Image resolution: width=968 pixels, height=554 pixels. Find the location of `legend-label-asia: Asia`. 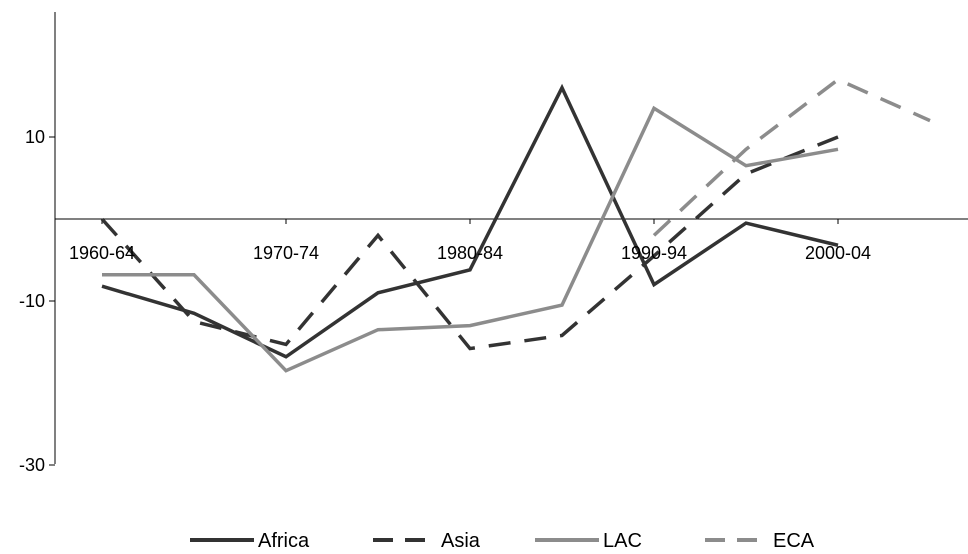

legend-label-asia: Asia is located at coordinates (461, 541).